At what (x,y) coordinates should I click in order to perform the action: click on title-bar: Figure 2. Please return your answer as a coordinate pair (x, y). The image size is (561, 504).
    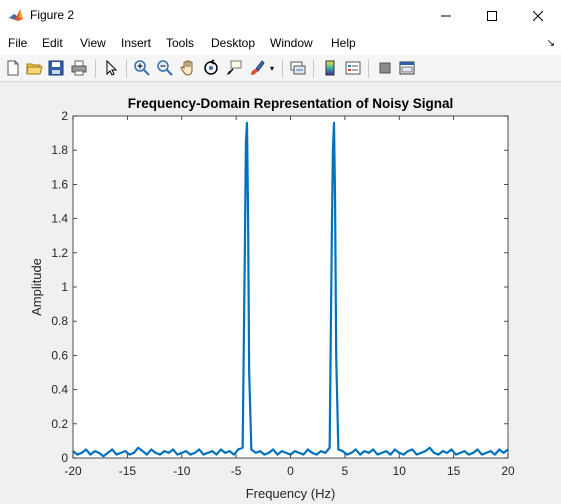
    Looking at the image, I should click on (280, 15).